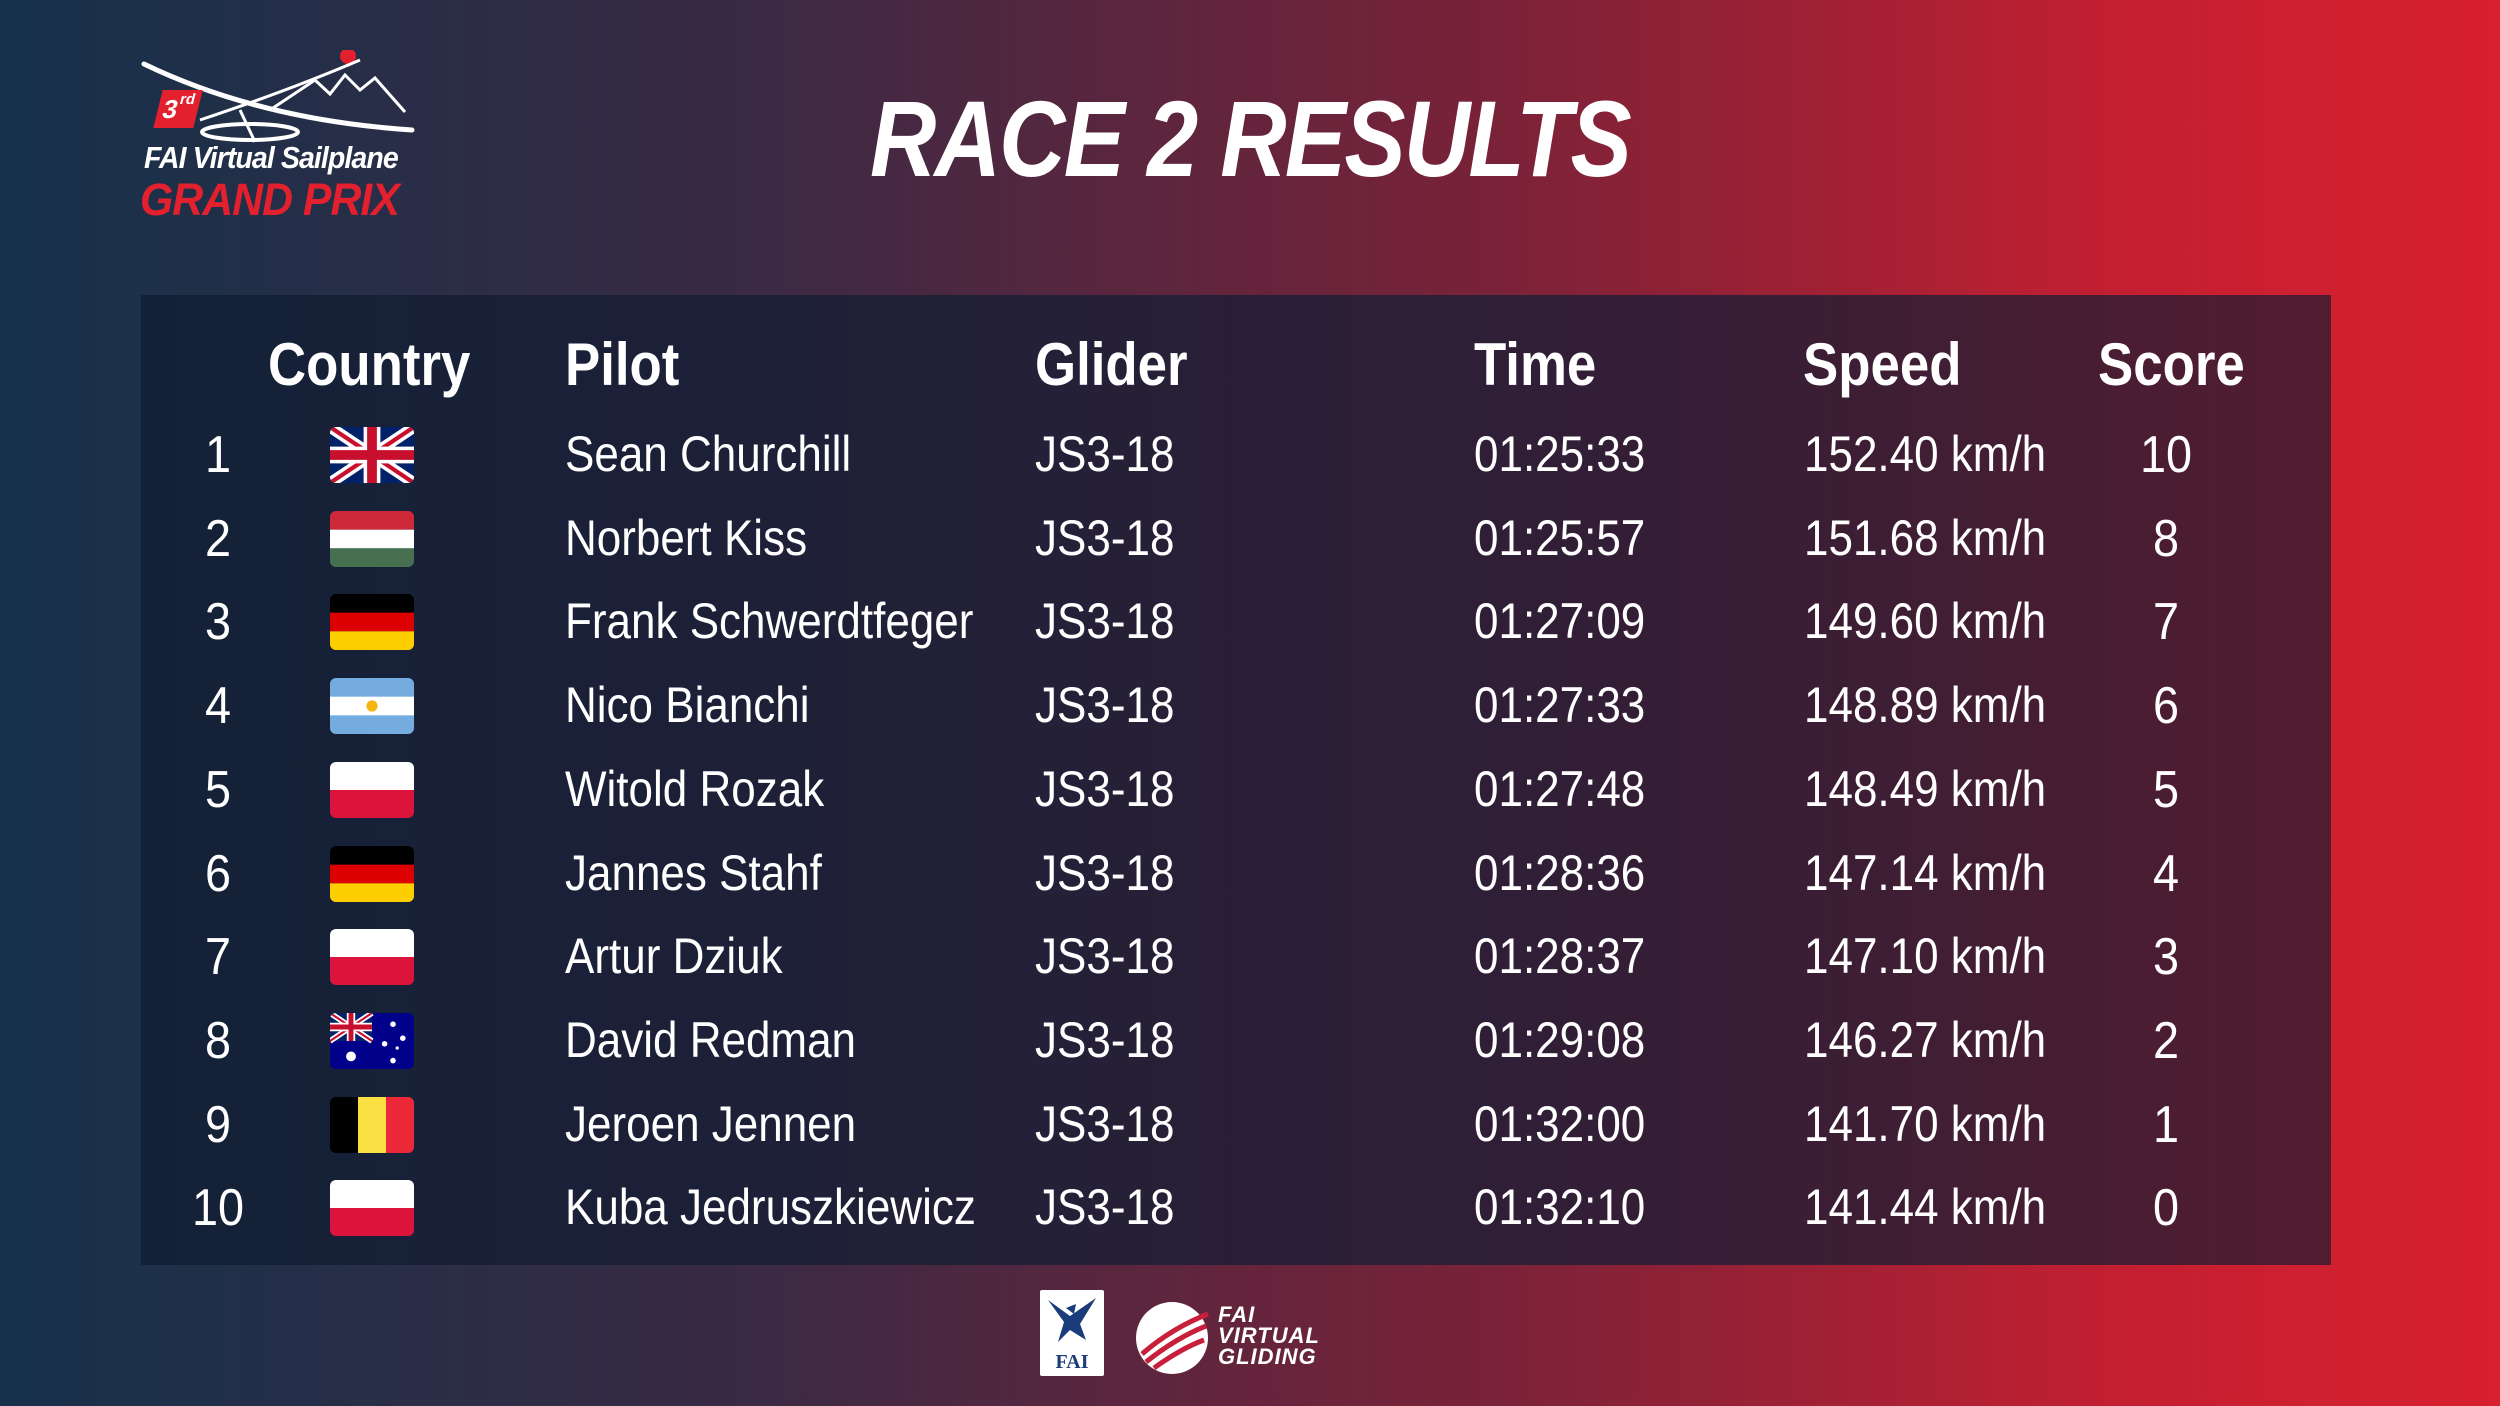 The height and width of the screenshot is (1406, 2500). Describe the element at coordinates (1925, 538) in the screenshot. I see `speed-cell: 151.68 km/h` at that location.